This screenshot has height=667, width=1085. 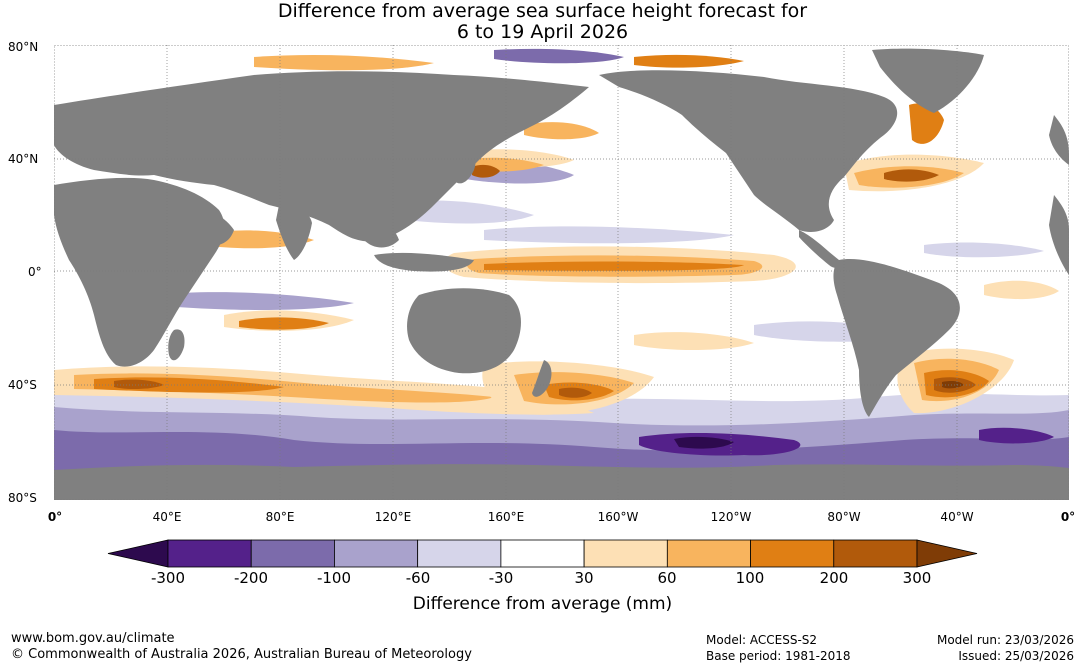 What do you see at coordinates (618, 517) in the screenshot?
I see `lon-label-160w: 160°W` at bounding box center [618, 517].